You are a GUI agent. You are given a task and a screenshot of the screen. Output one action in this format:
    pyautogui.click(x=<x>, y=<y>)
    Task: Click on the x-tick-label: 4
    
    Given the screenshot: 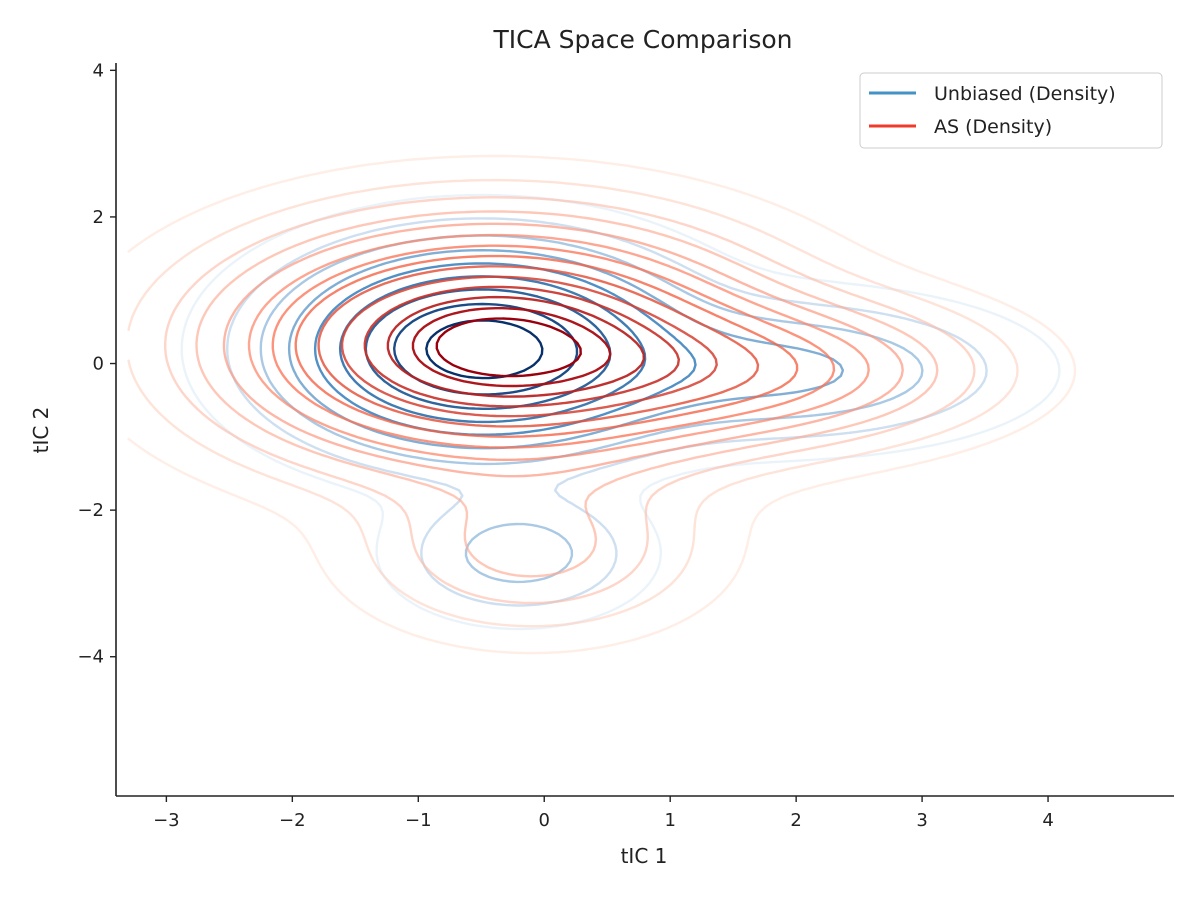 What is the action you would take?
    pyautogui.click(x=1047, y=820)
    